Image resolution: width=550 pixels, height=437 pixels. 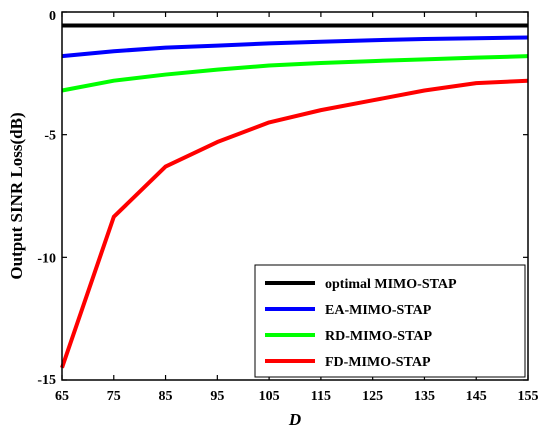 I want to click on legend-label-fd-mimo-stap: FD-MIMO-STAP, so click(x=378, y=362).